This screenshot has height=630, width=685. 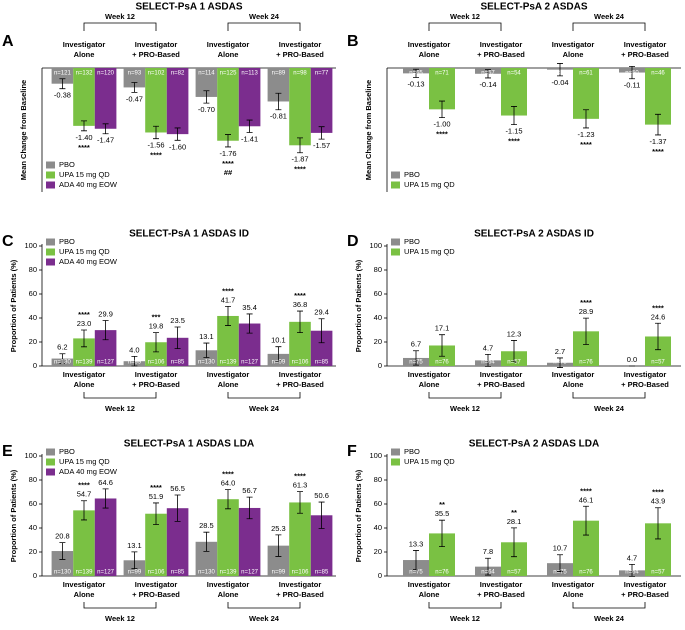 I want to click on n-label: n=71, so click(x=442, y=74).